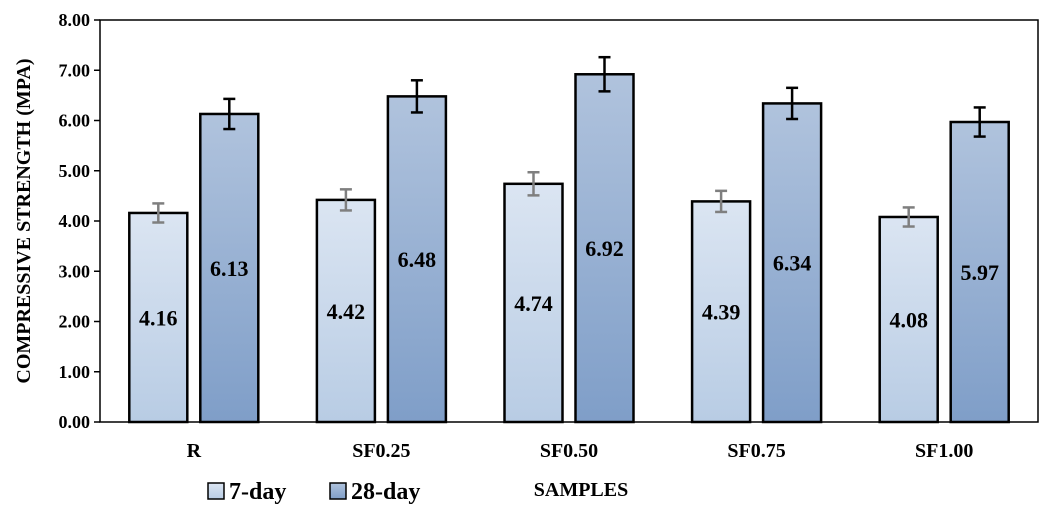  I want to click on y-tick-label: 2.00, so click(75, 322).